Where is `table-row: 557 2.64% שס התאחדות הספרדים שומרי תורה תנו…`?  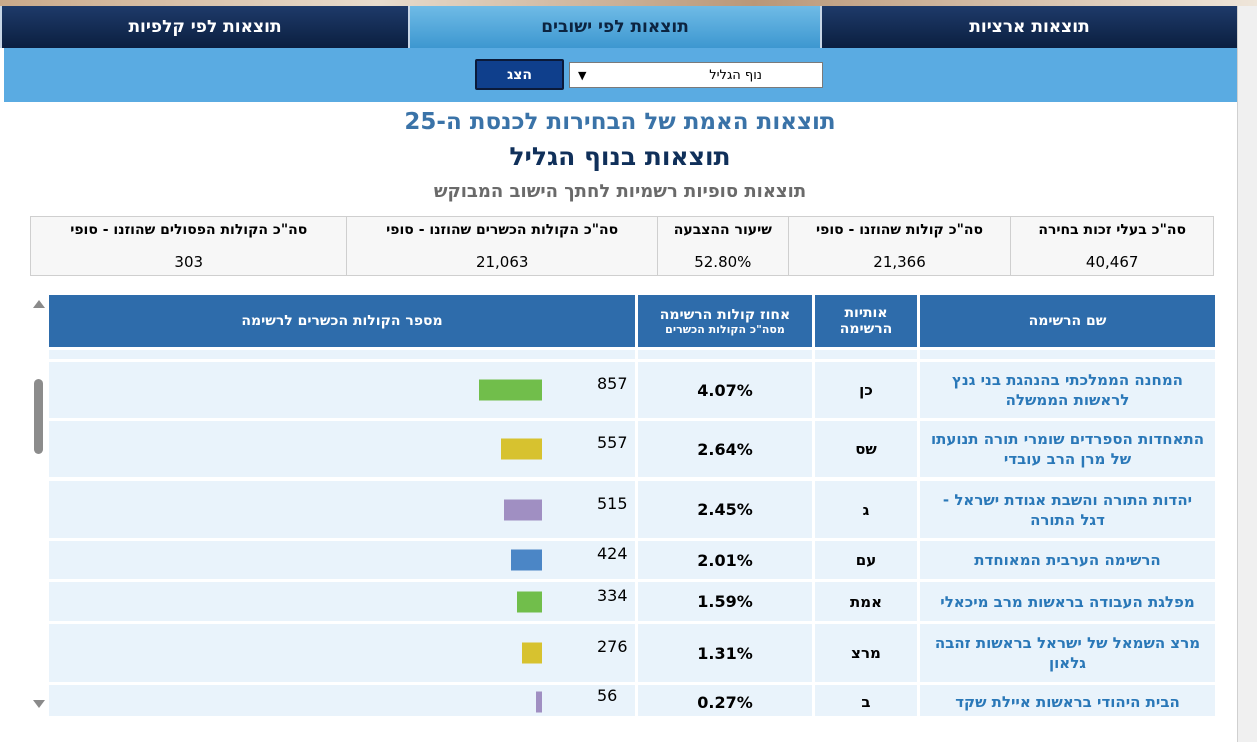 table-row: 557 2.64% שס התאחדות הספרדים שומרי תורה תנו… is located at coordinates (632, 449).